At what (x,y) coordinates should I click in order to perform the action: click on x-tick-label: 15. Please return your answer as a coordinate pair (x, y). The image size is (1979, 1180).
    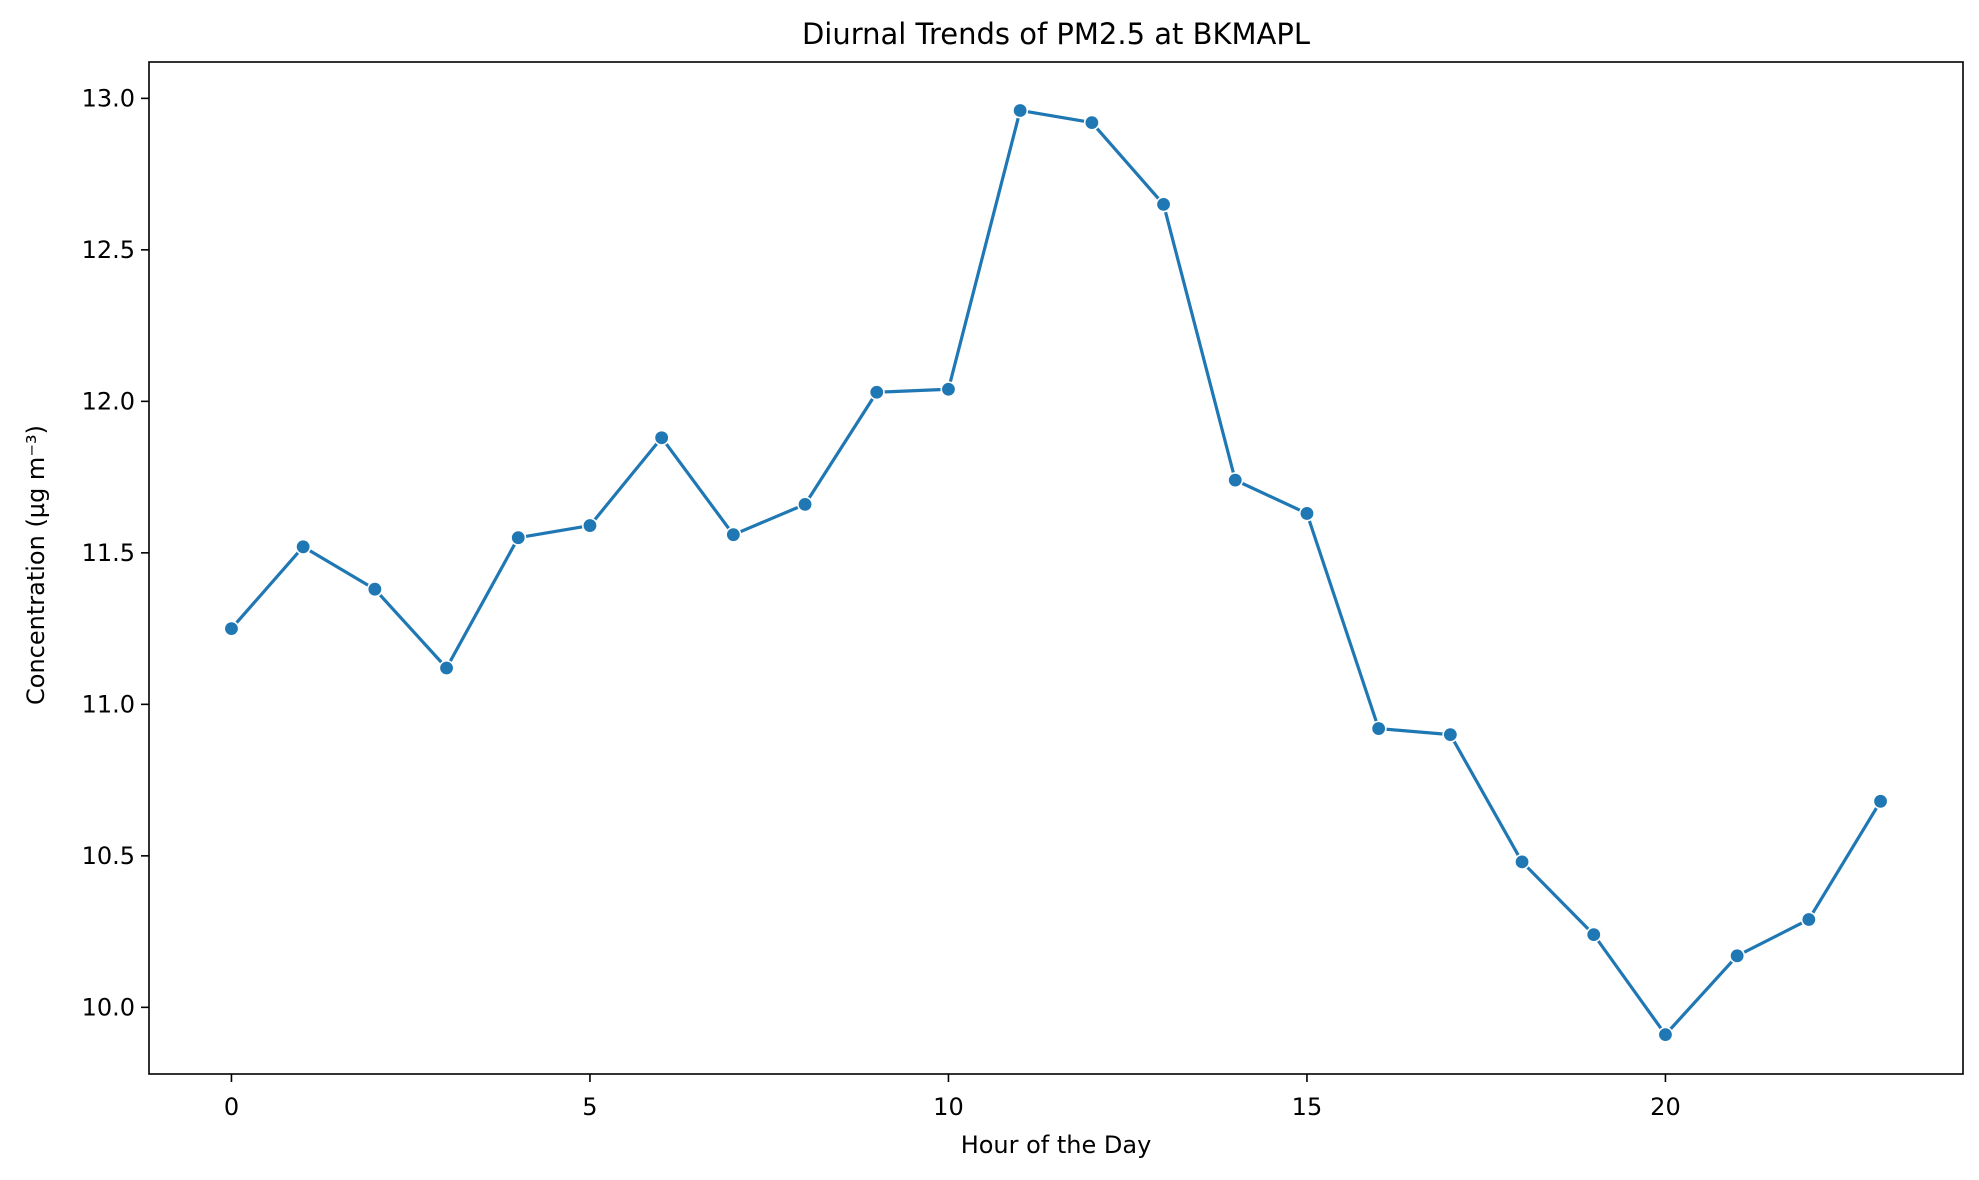
    Looking at the image, I should click on (1307, 1107).